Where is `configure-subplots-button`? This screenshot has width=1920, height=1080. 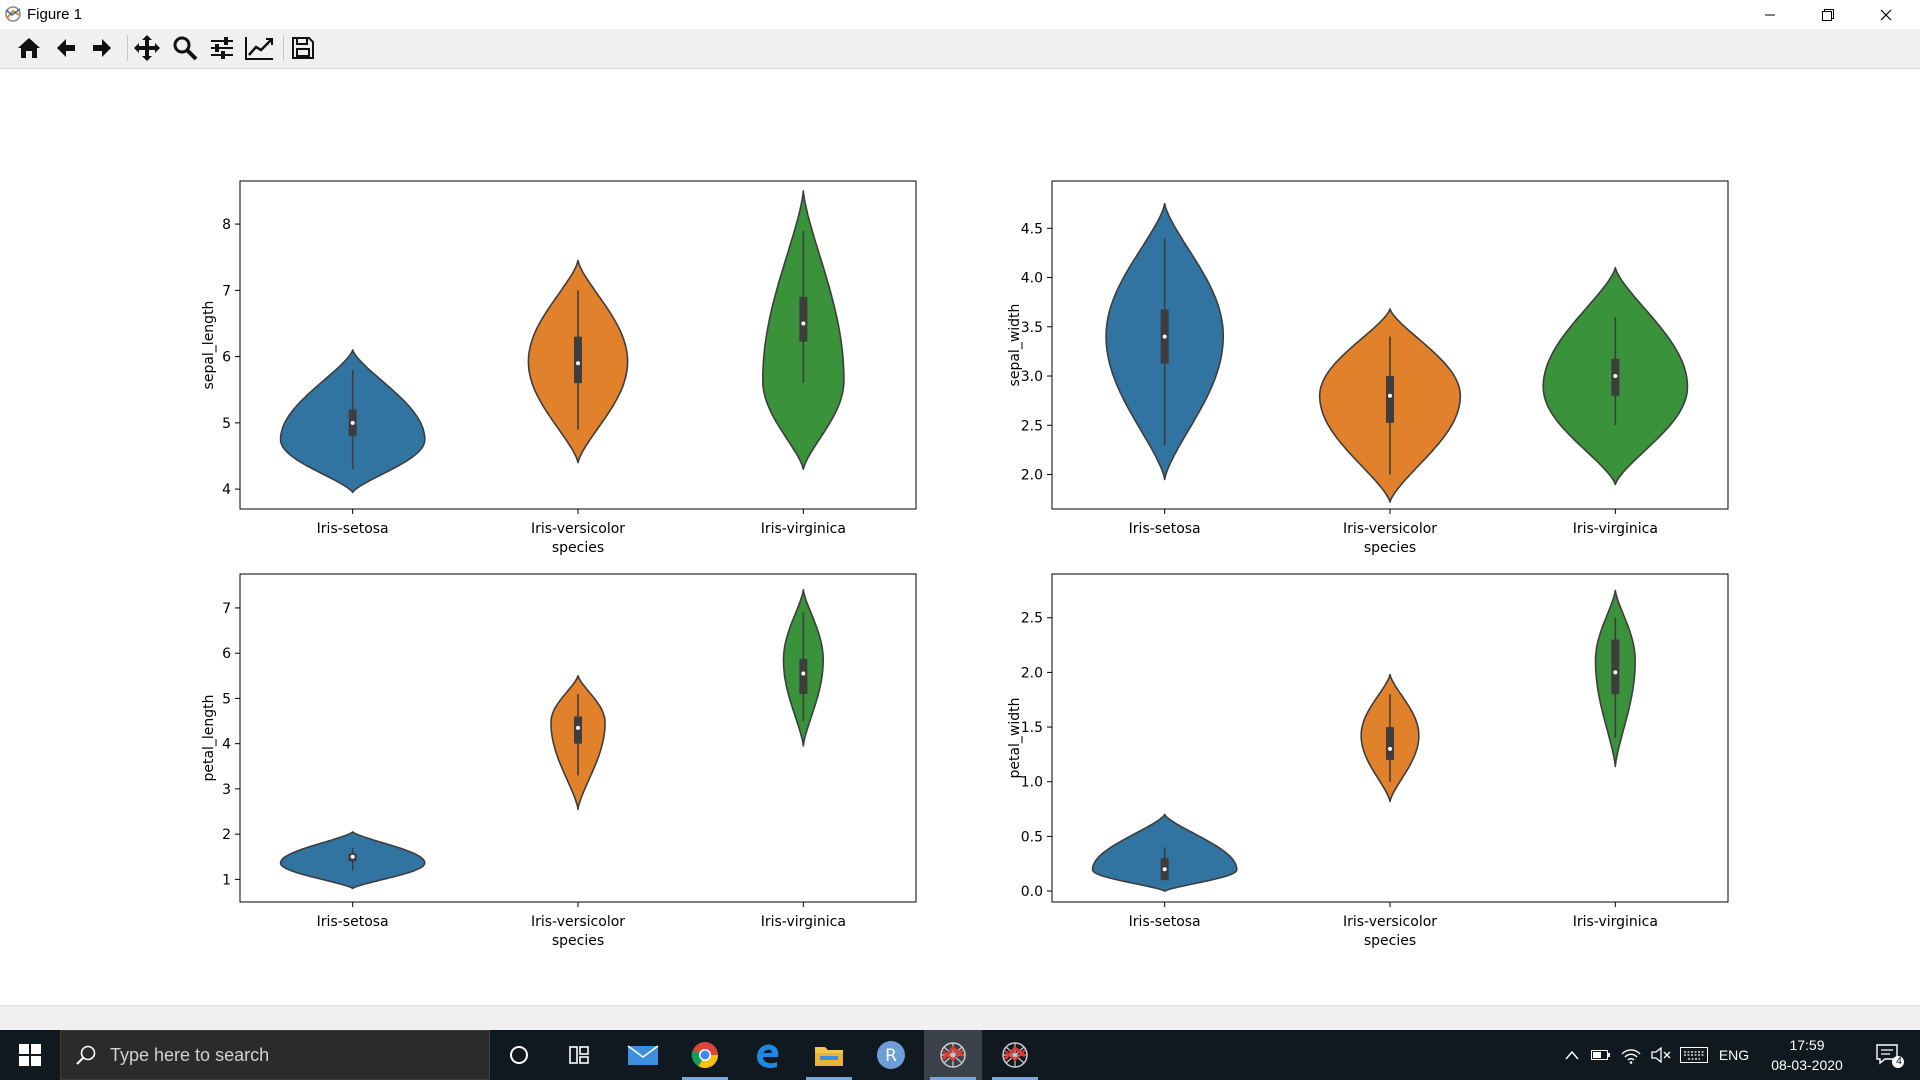
configure-subplots-button is located at coordinates (222, 48).